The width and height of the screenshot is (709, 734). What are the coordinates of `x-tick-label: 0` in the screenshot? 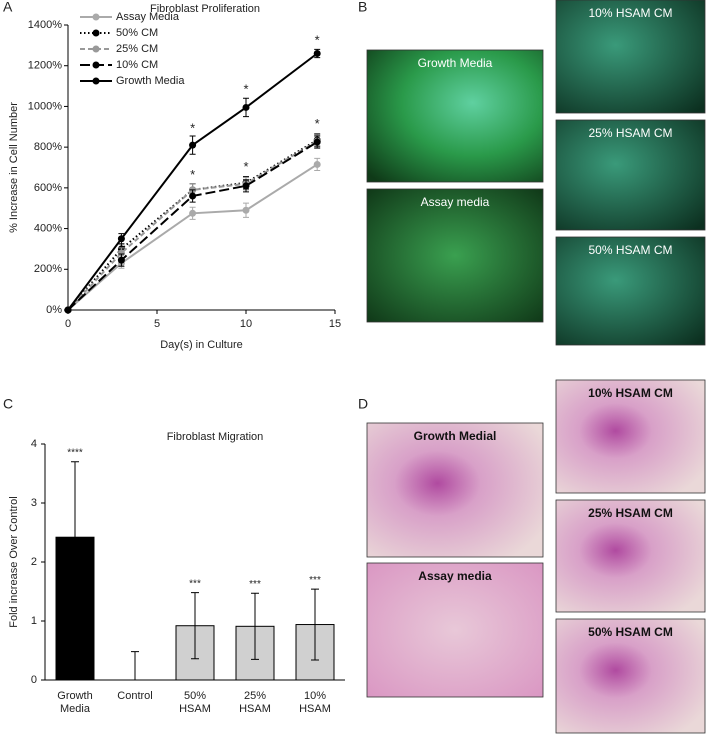 It's located at (68, 324).